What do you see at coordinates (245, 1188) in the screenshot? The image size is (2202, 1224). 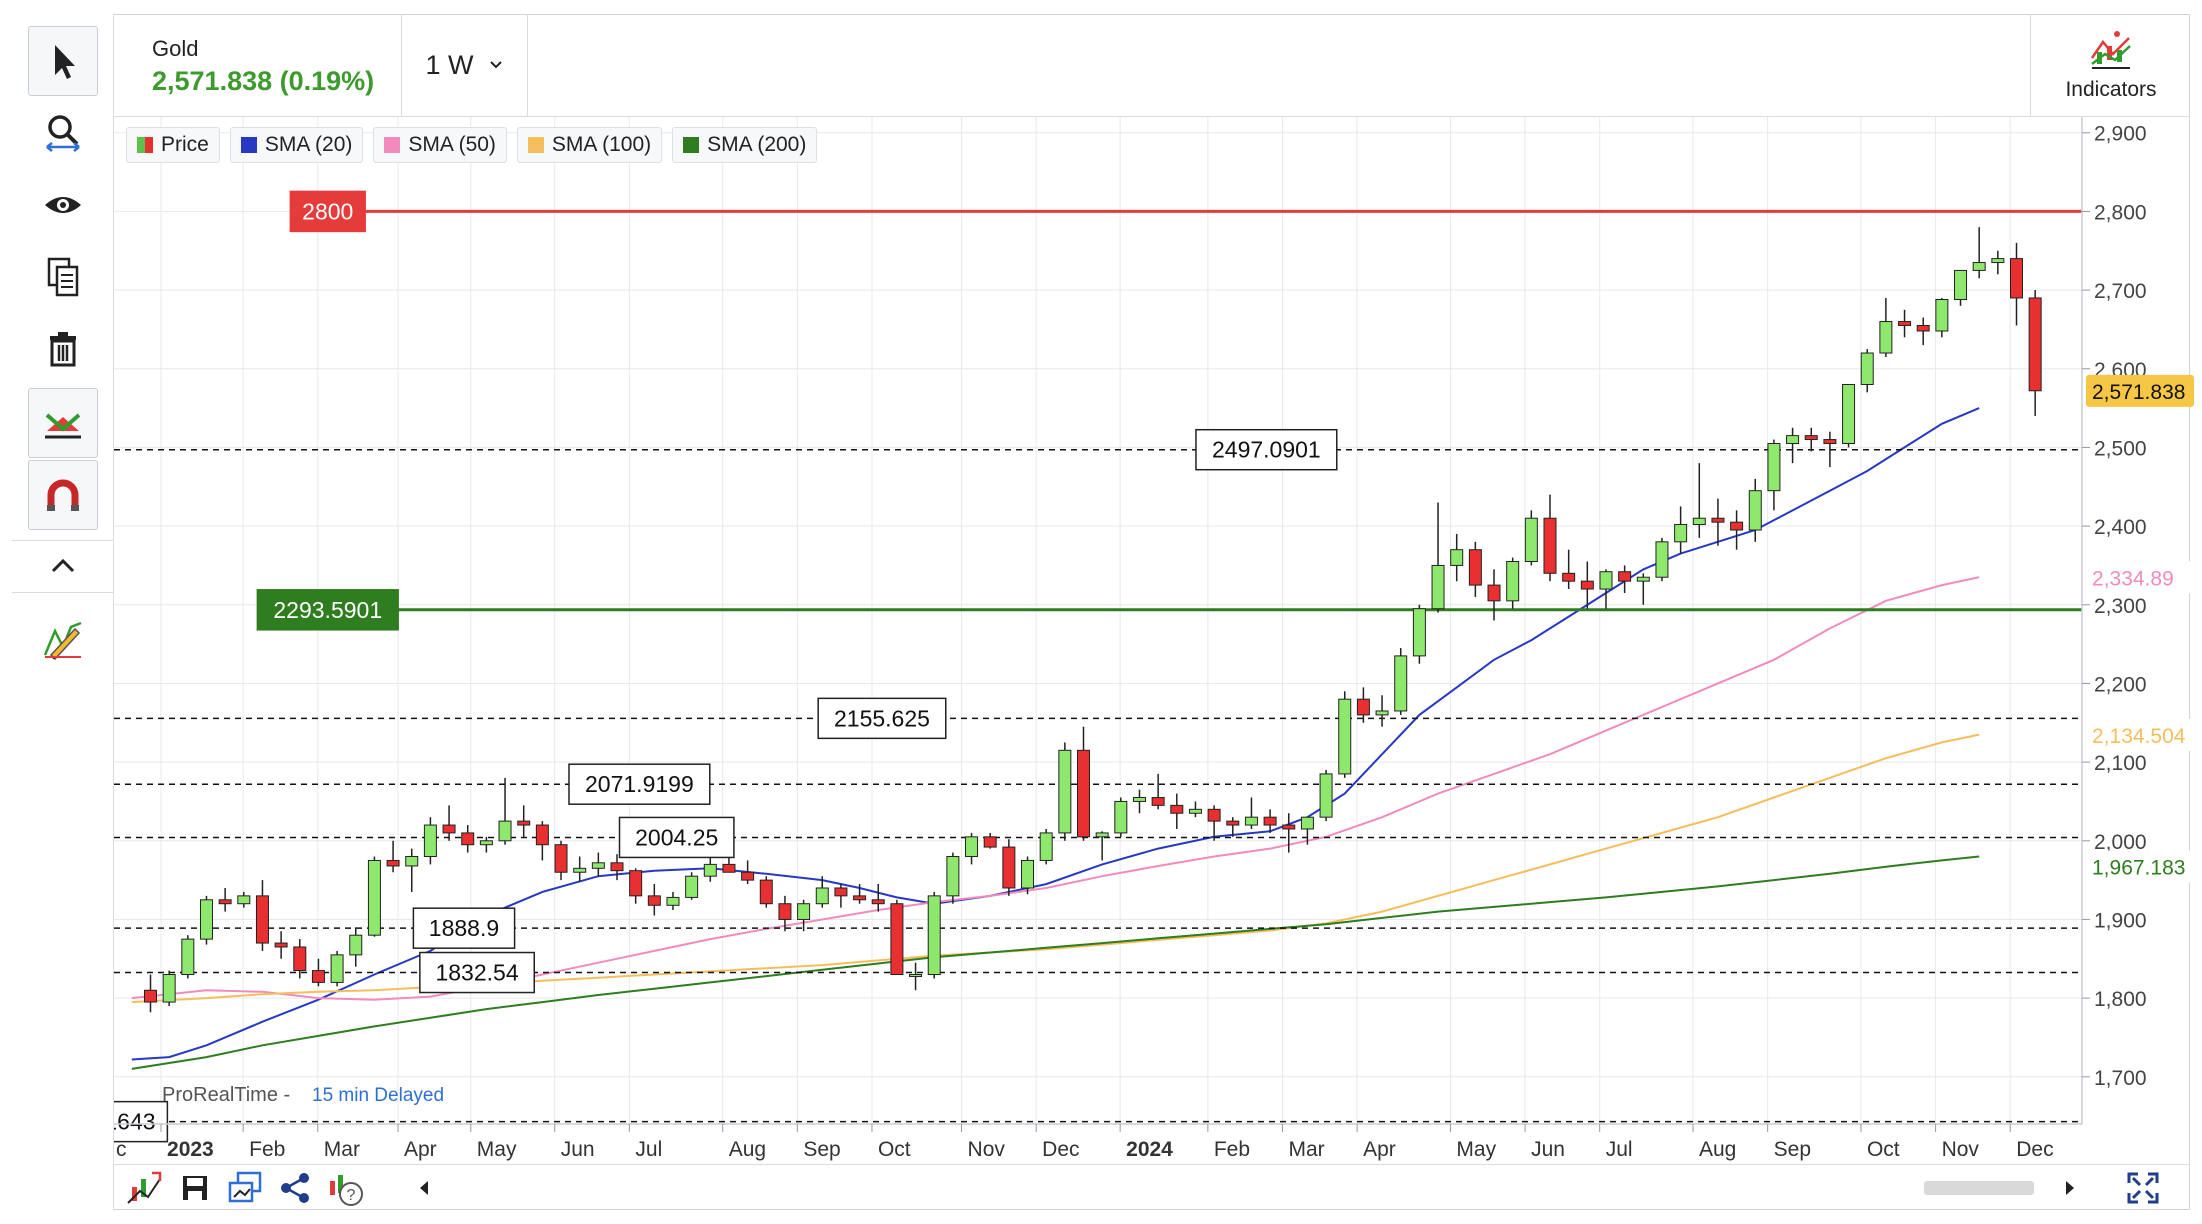 I see `layouts-button` at bounding box center [245, 1188].